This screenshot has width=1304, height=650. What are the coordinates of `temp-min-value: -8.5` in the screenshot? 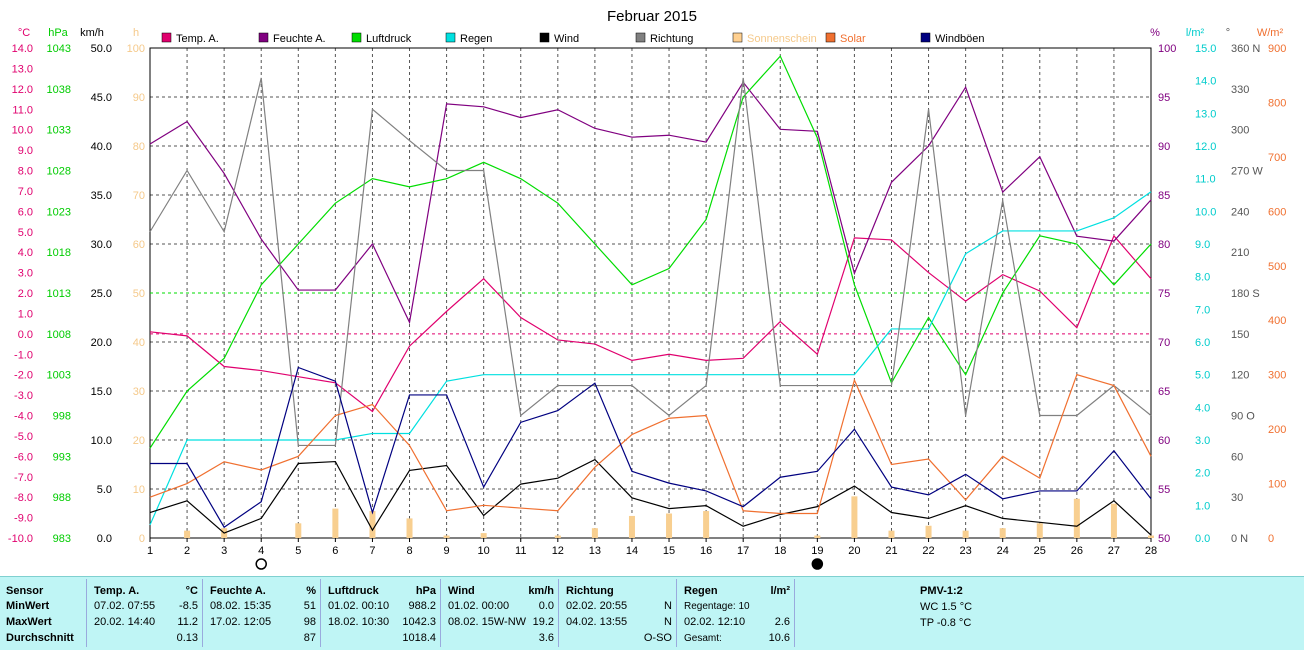 It's located at (188, 606).